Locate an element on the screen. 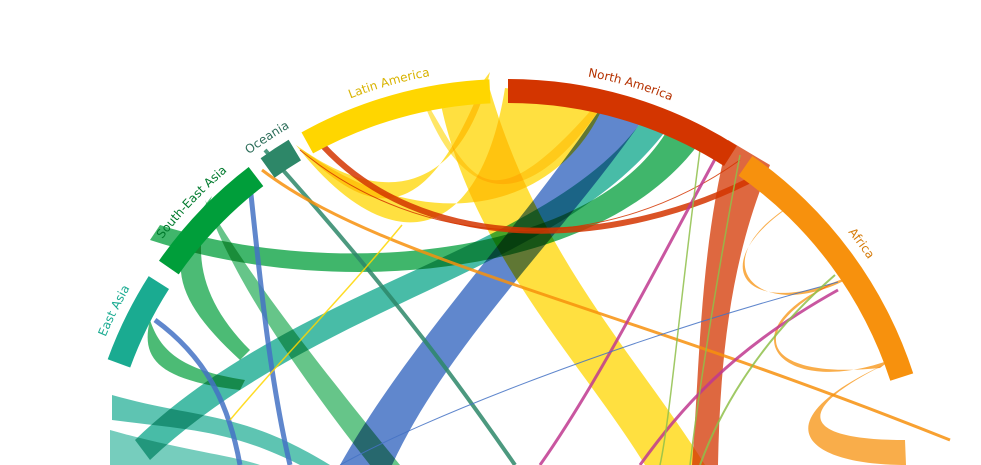 The width and height of the screenshot is (981, 465). arc-south-east-asia is located at coordinates (211, 221).